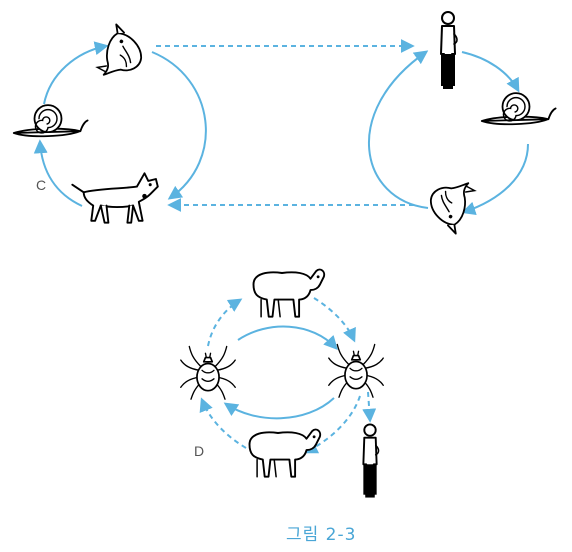 The width and height of the screenshot is (572, 552). Describe the element at coordinates (321, 535) in the screenshot. I see `figure-caption: 그림 2-3` at that location.